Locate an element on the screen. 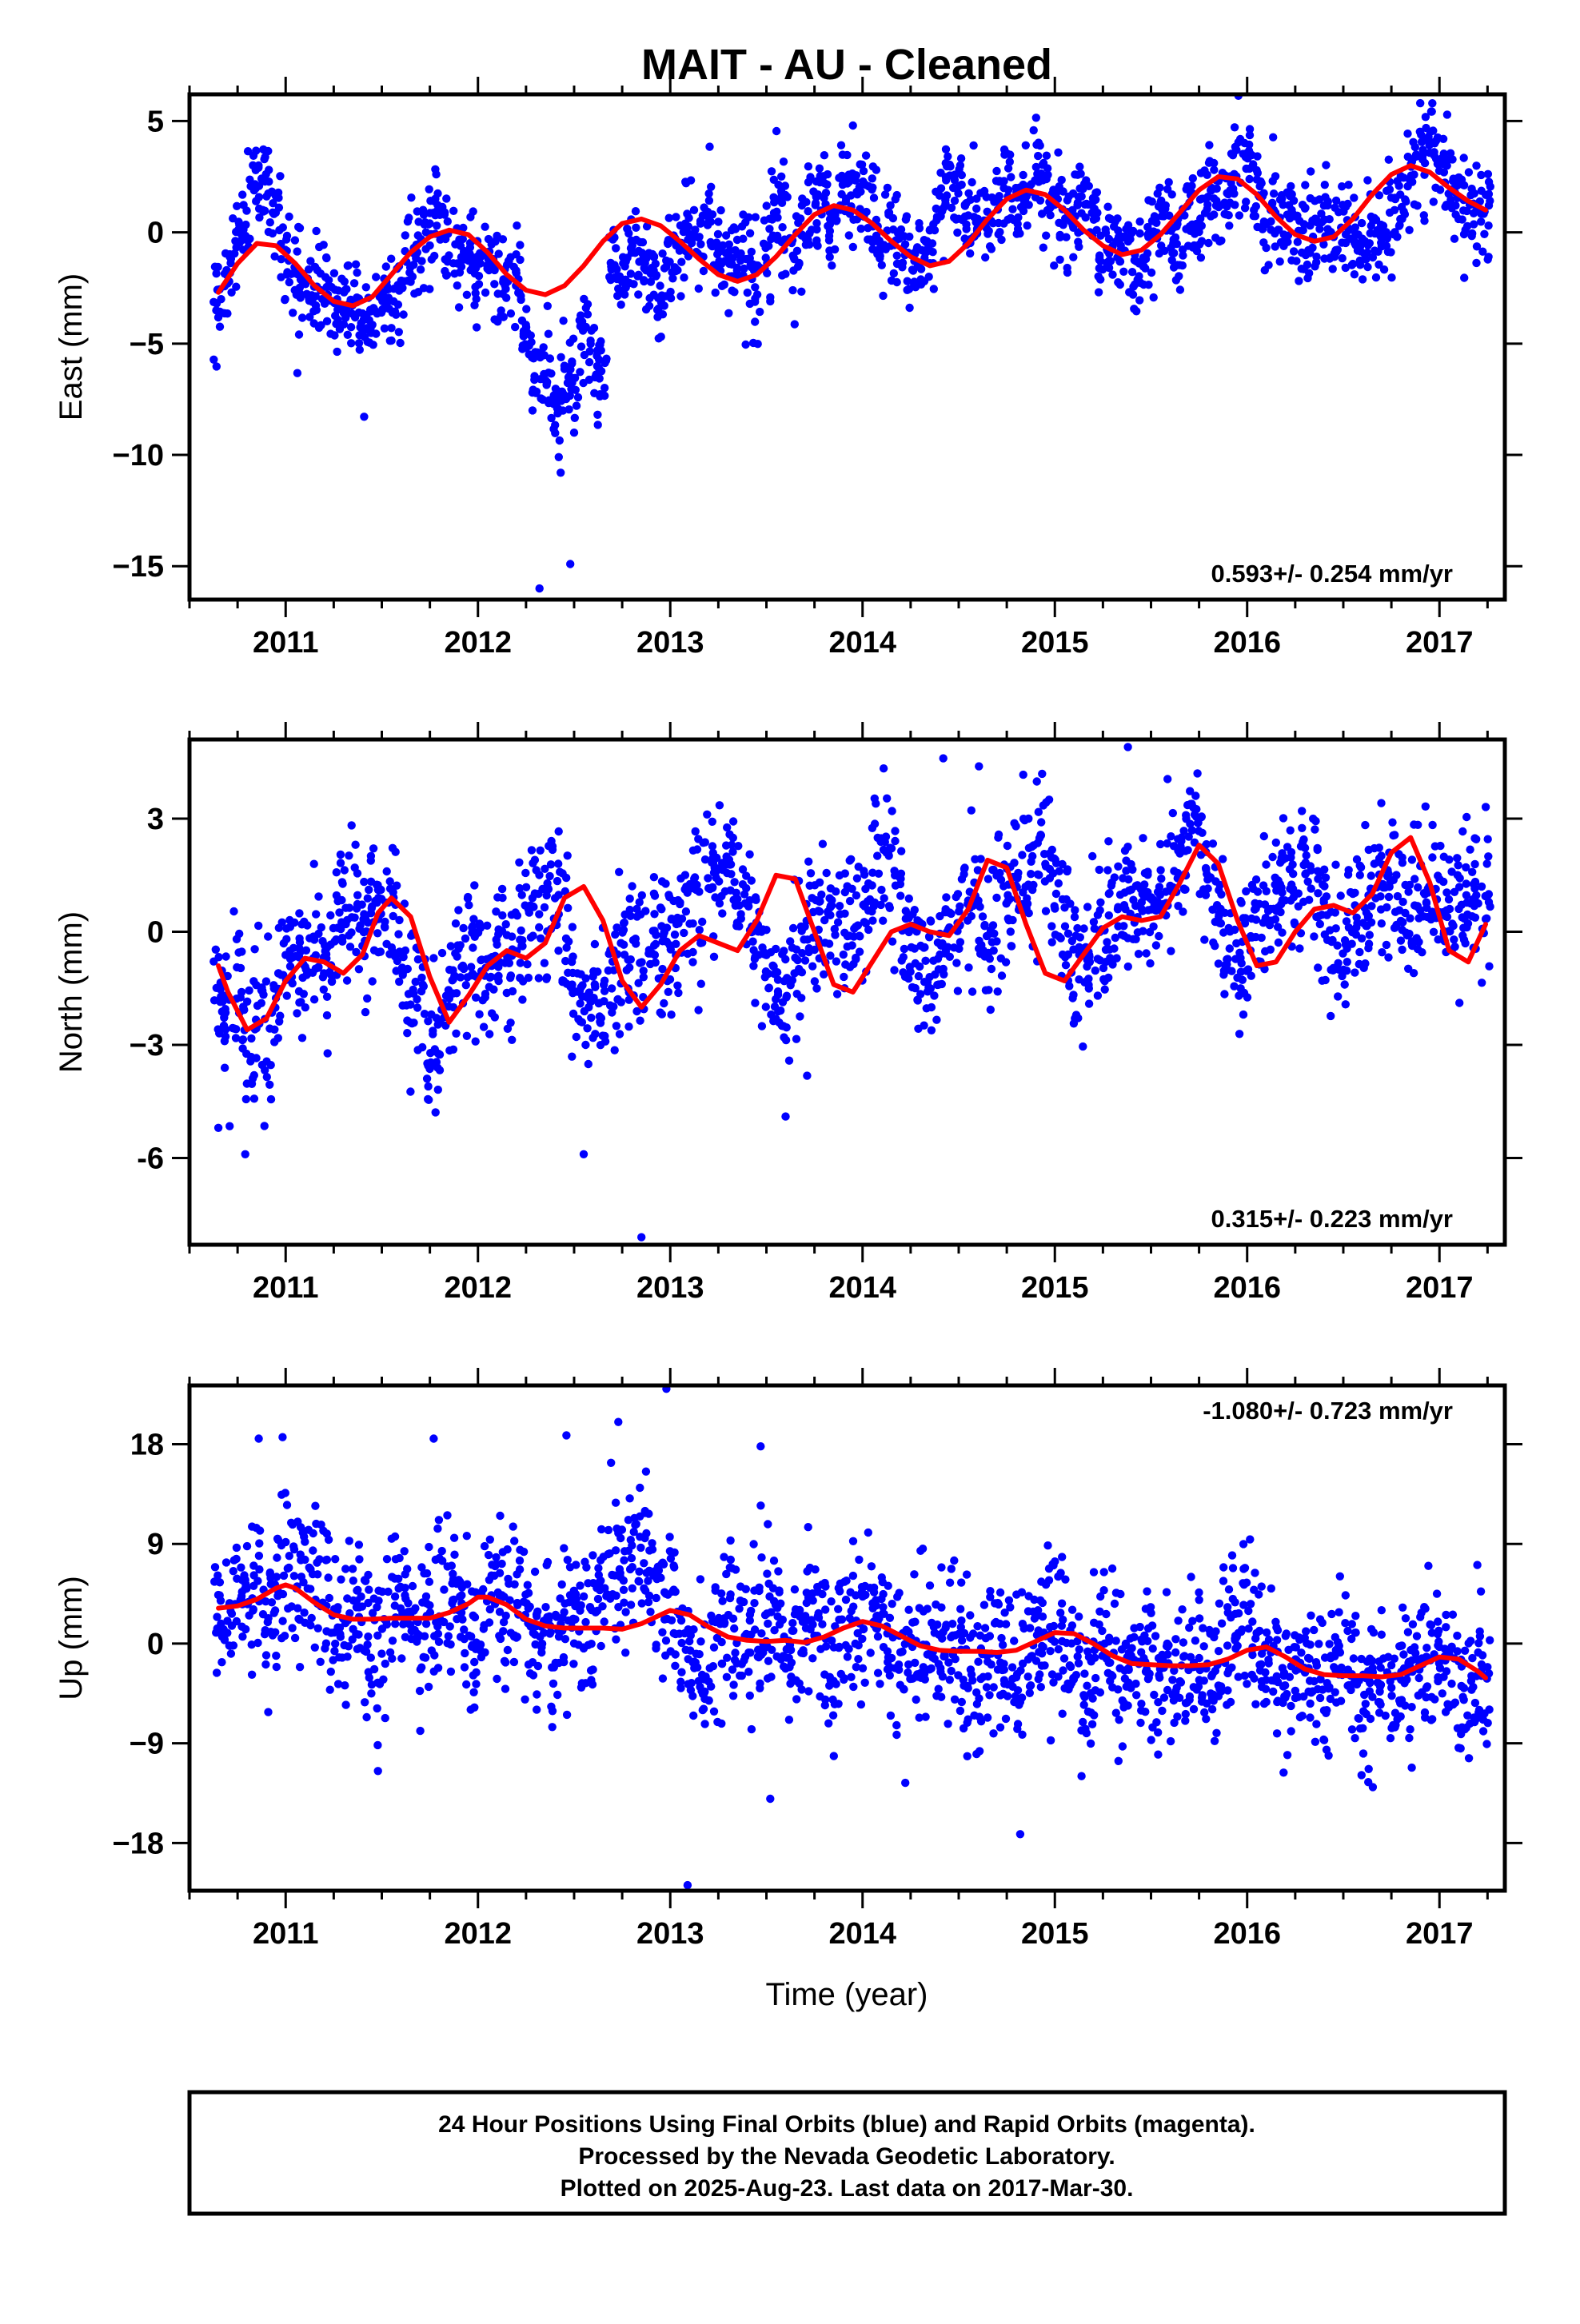 The width and height of the screenshot is (1580, 2324). y-tick-label: −10 is located at coordinates (138, 456).